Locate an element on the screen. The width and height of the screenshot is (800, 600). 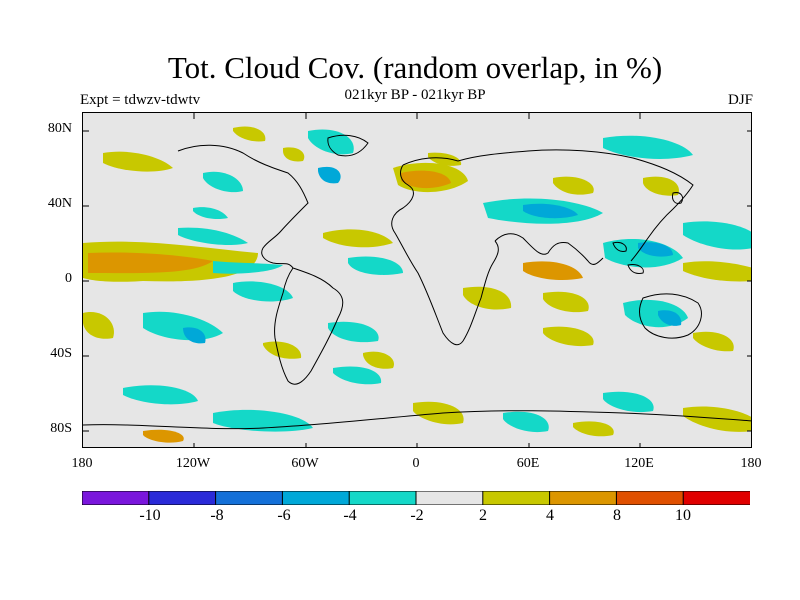
lat-label-80s: 80S is located at coordinates (61, 428).